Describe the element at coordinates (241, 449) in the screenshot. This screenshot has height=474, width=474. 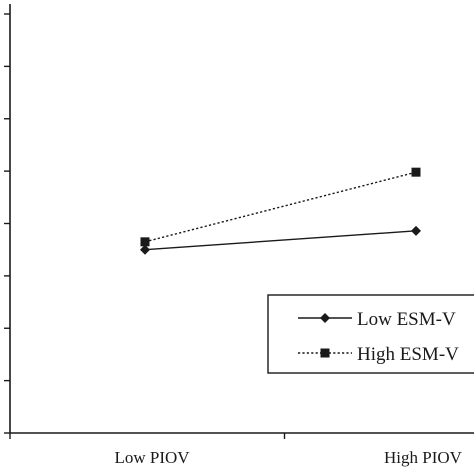
I see `x-axis: Low PIOV High PIOV` at that location.